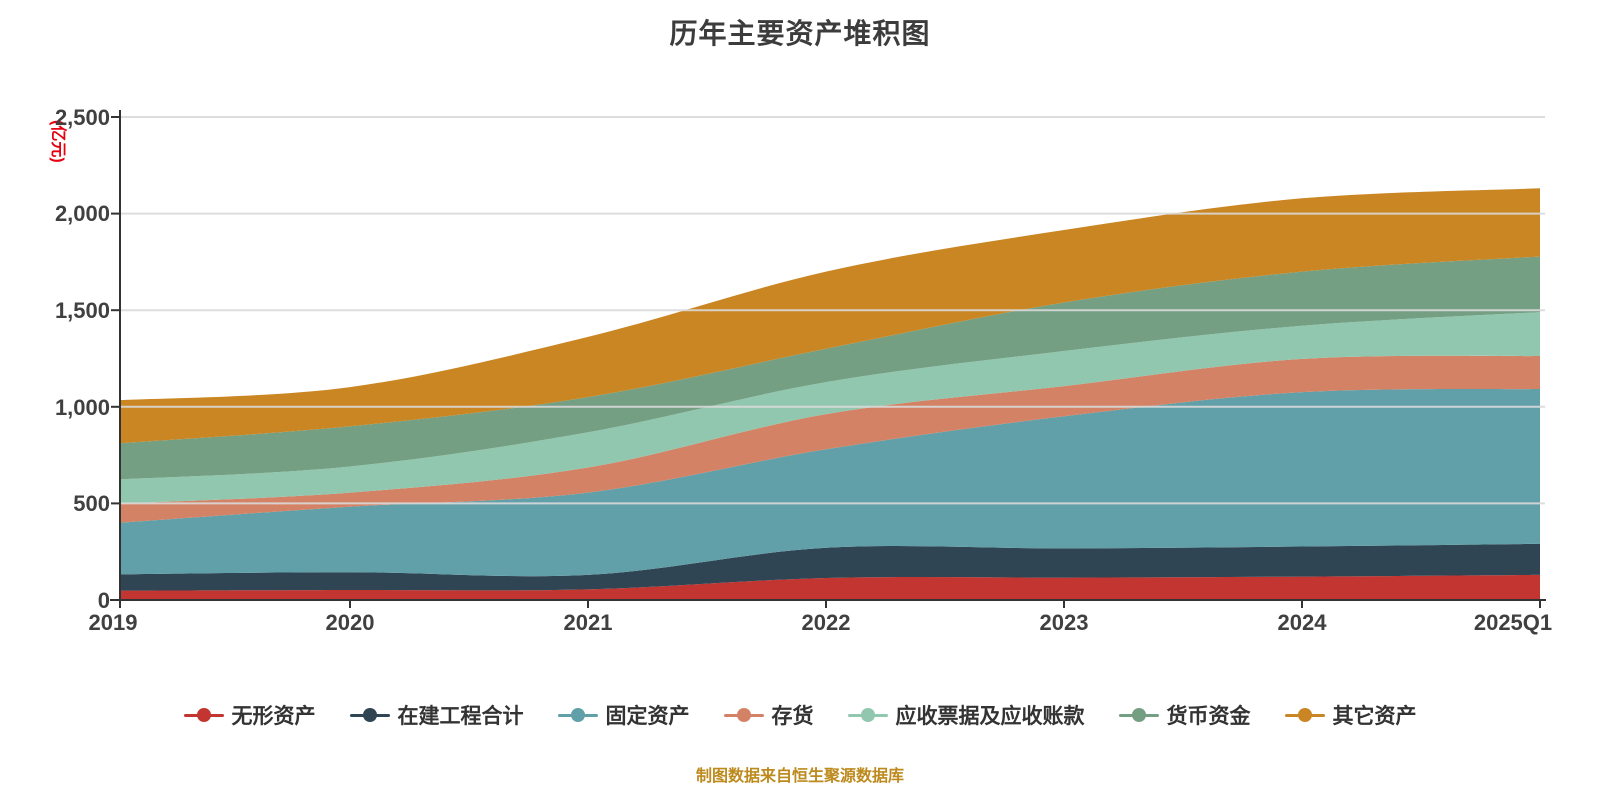 This screenshot has width=1600, height=800. Describe the element at coordinates (113, 622) in the screenshot. I see `x-tick-label: 2019` at that location.